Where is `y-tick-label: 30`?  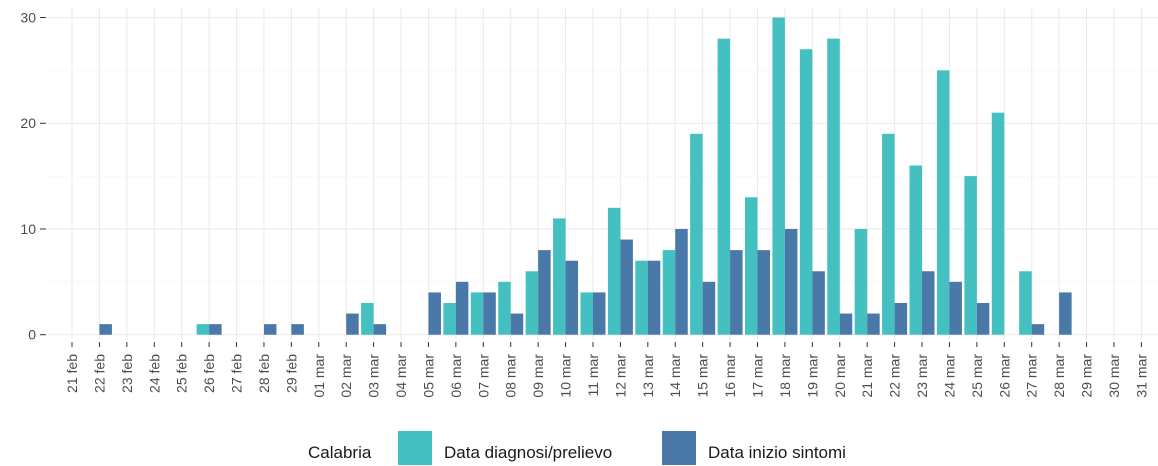
y-tick-label: 30 is located at coordinates (28, 18).